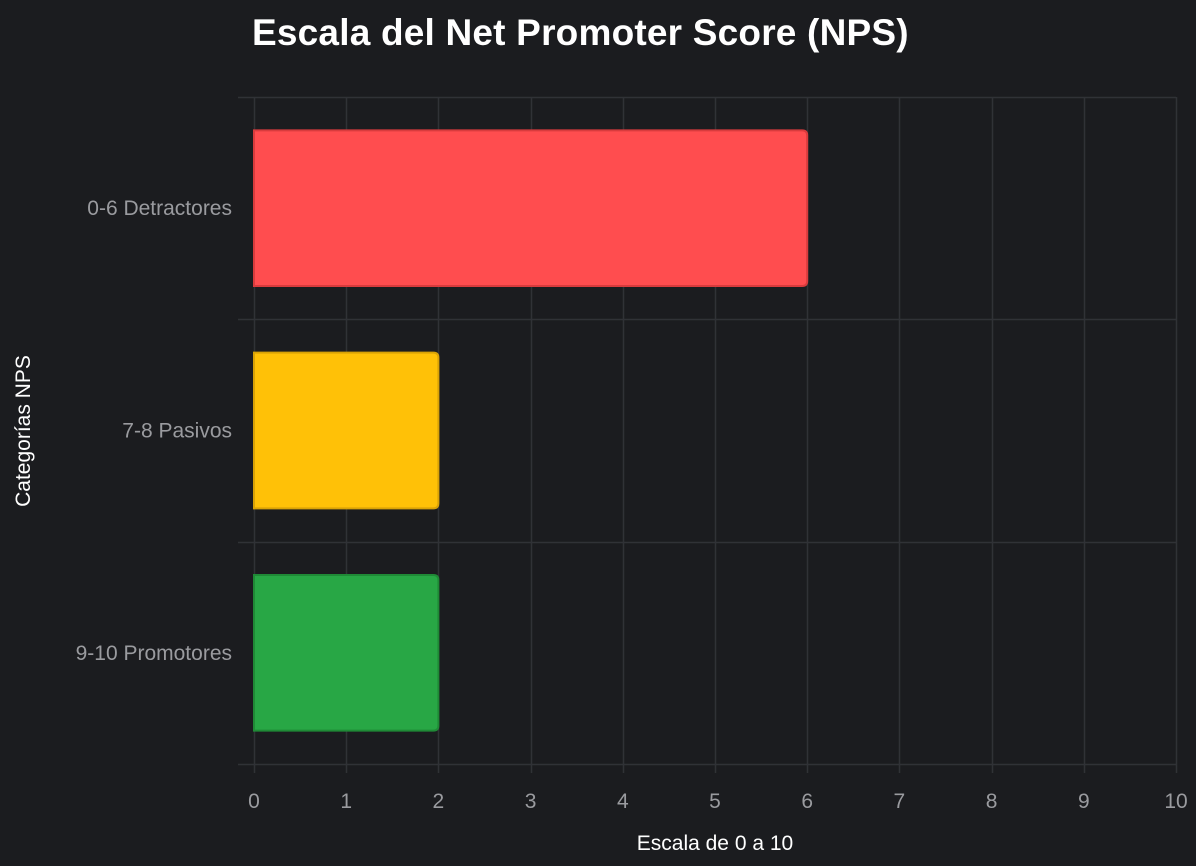 The image size is (1196, 866). What do you see at coordinates (531, 801) in the screenshot?
I see `x-tick-label: 3` at bounding box center [531, 801].